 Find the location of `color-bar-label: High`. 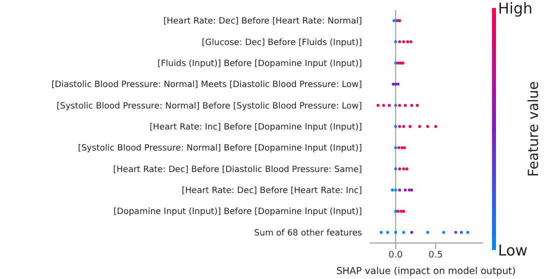

color-bar-label: High is located at coordinates (515, 9).